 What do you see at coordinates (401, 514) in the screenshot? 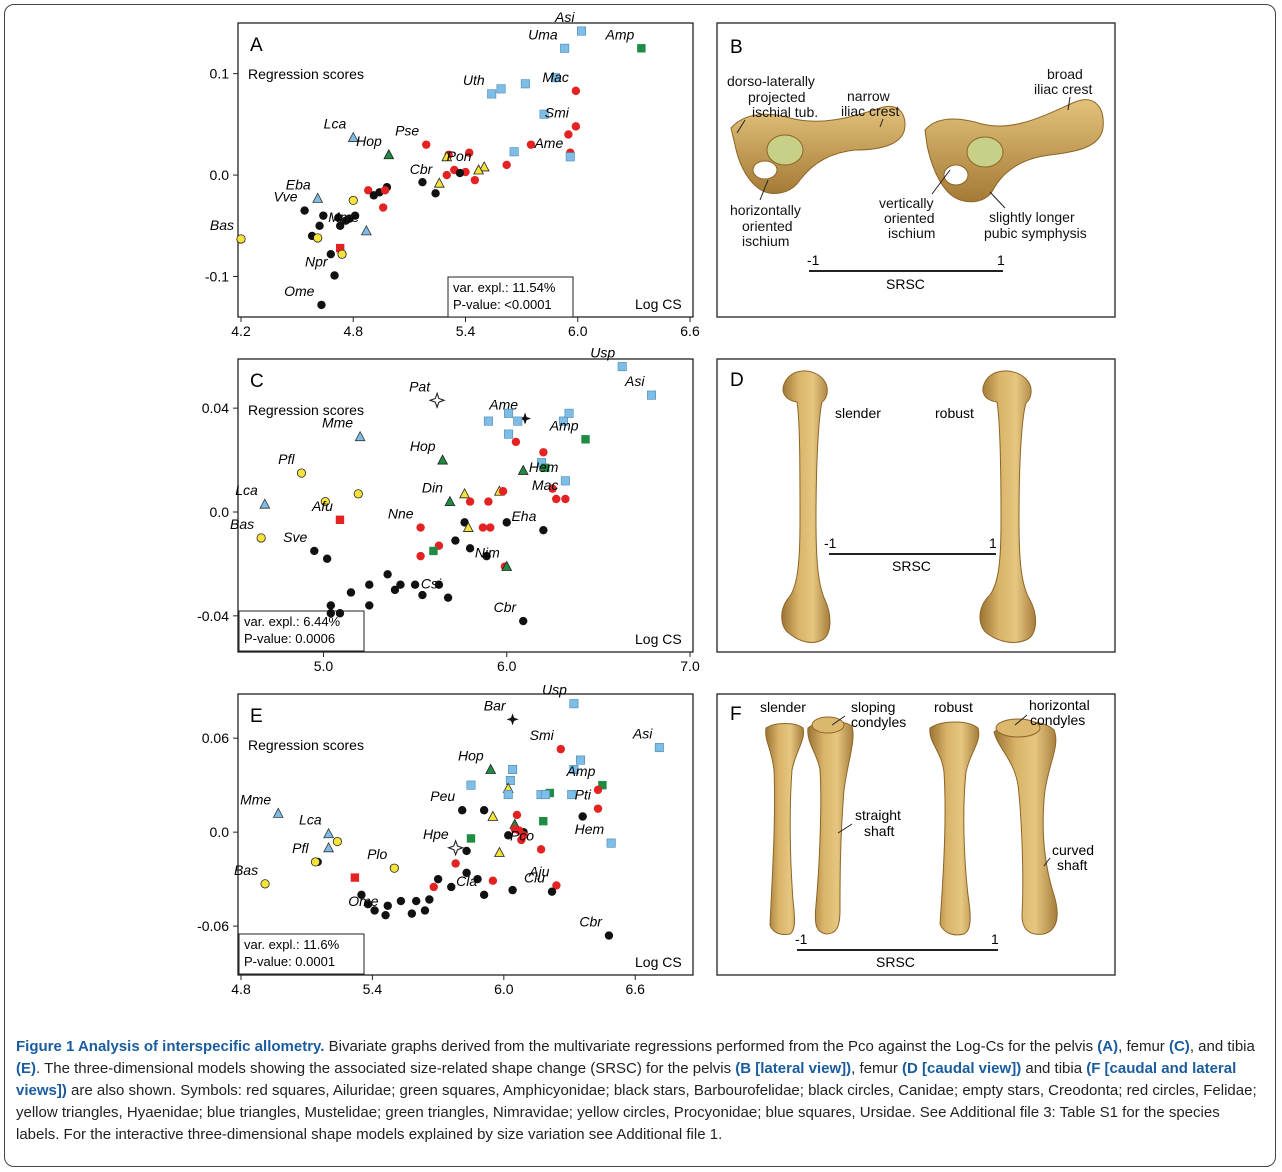
I see `point-label: Nne` at bounding box center [401, 514].